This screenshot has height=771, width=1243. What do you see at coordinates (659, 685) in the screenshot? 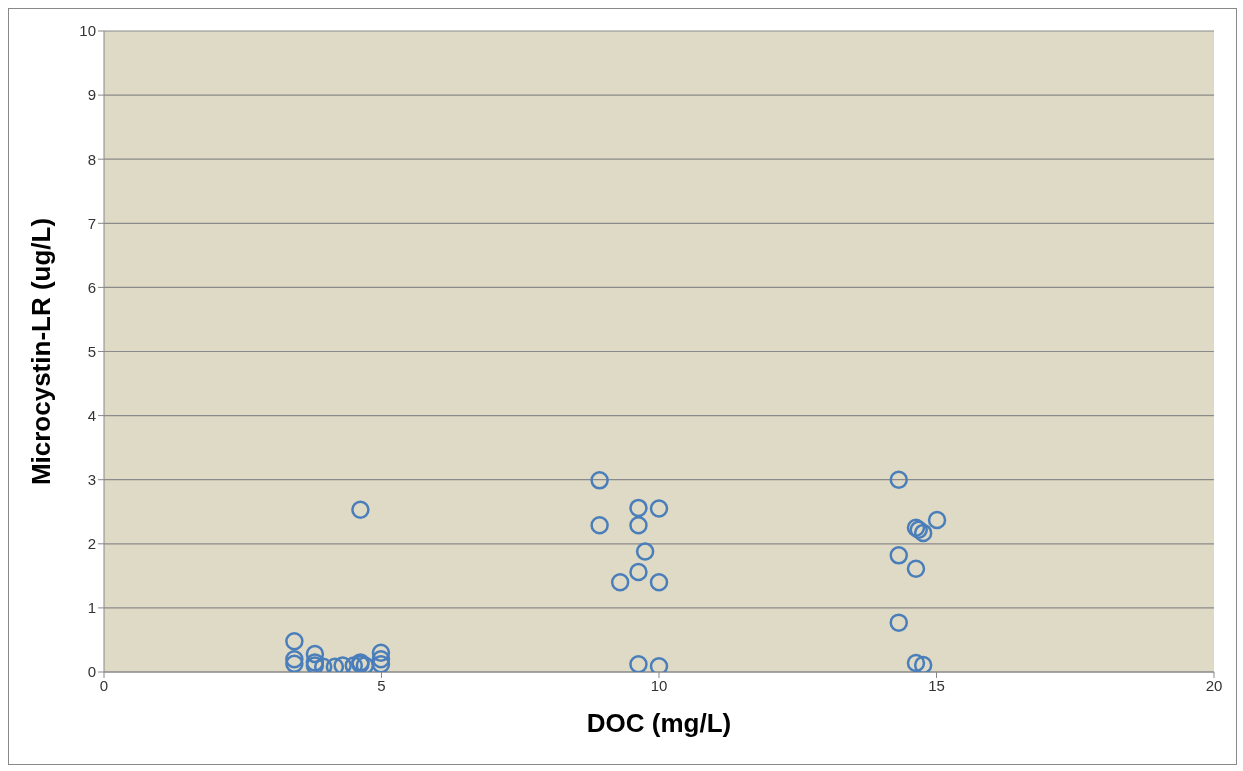
I see `x-tick-label: 10` at bounding box center [659, 685].